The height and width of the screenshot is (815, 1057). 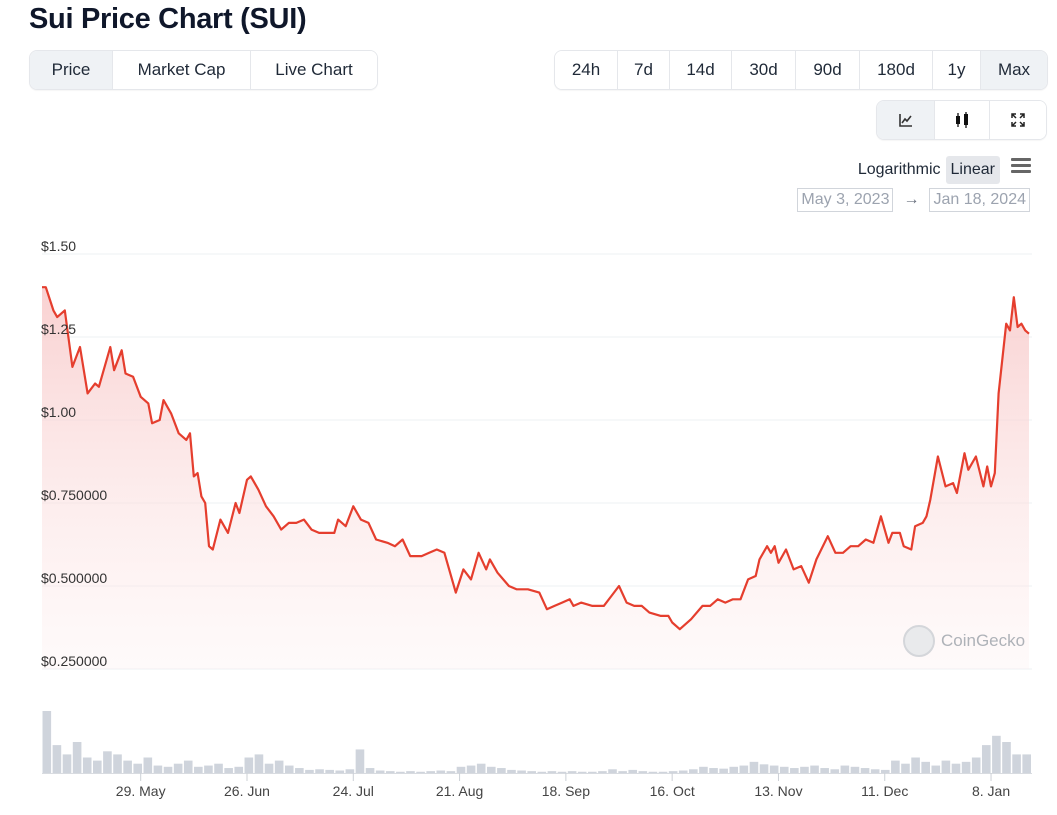 I want to click on range-7d: 7d, so click(x=644, y=70).